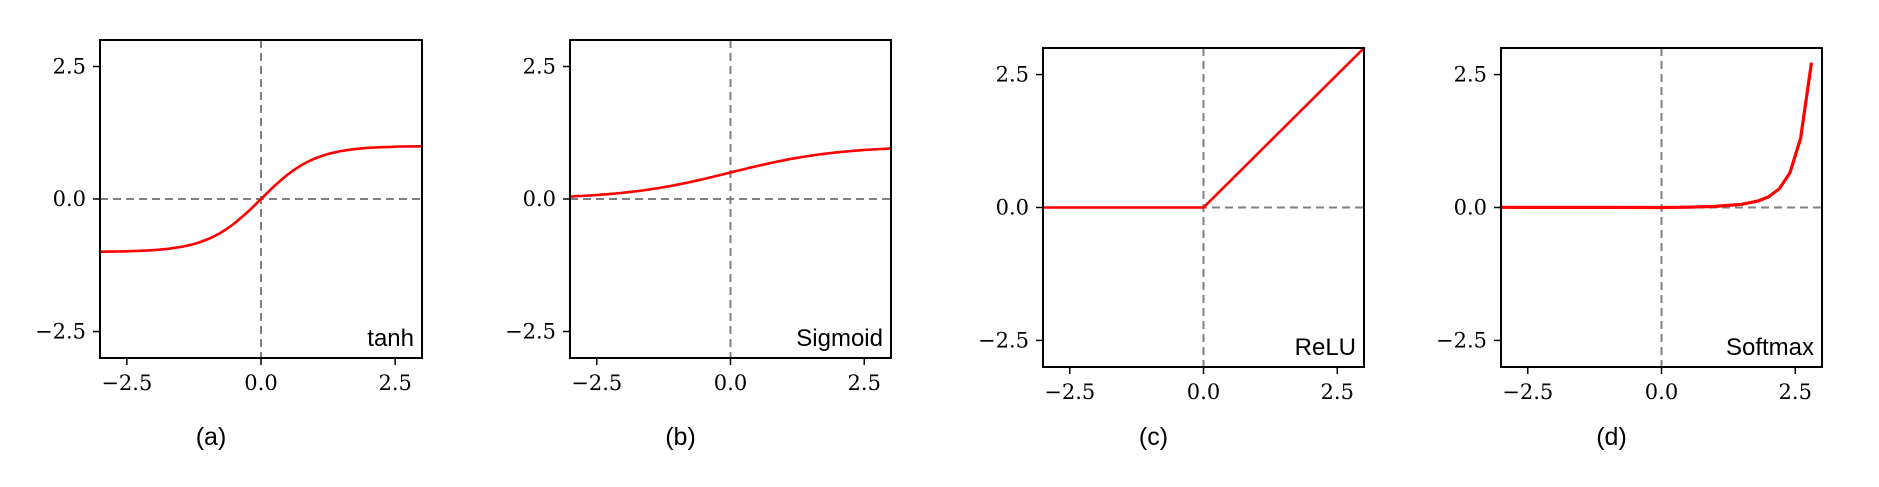 This screenshot has width=1879, height=487. Describe the element at coordinates (730, 172) in the screenshot. I see `series-line-sigmoid` at that location.